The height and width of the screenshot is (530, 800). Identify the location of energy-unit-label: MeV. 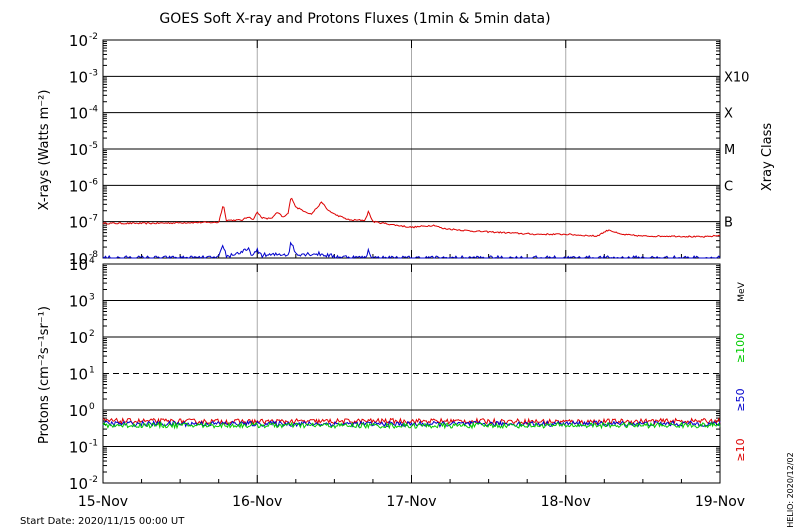
(742, 291).